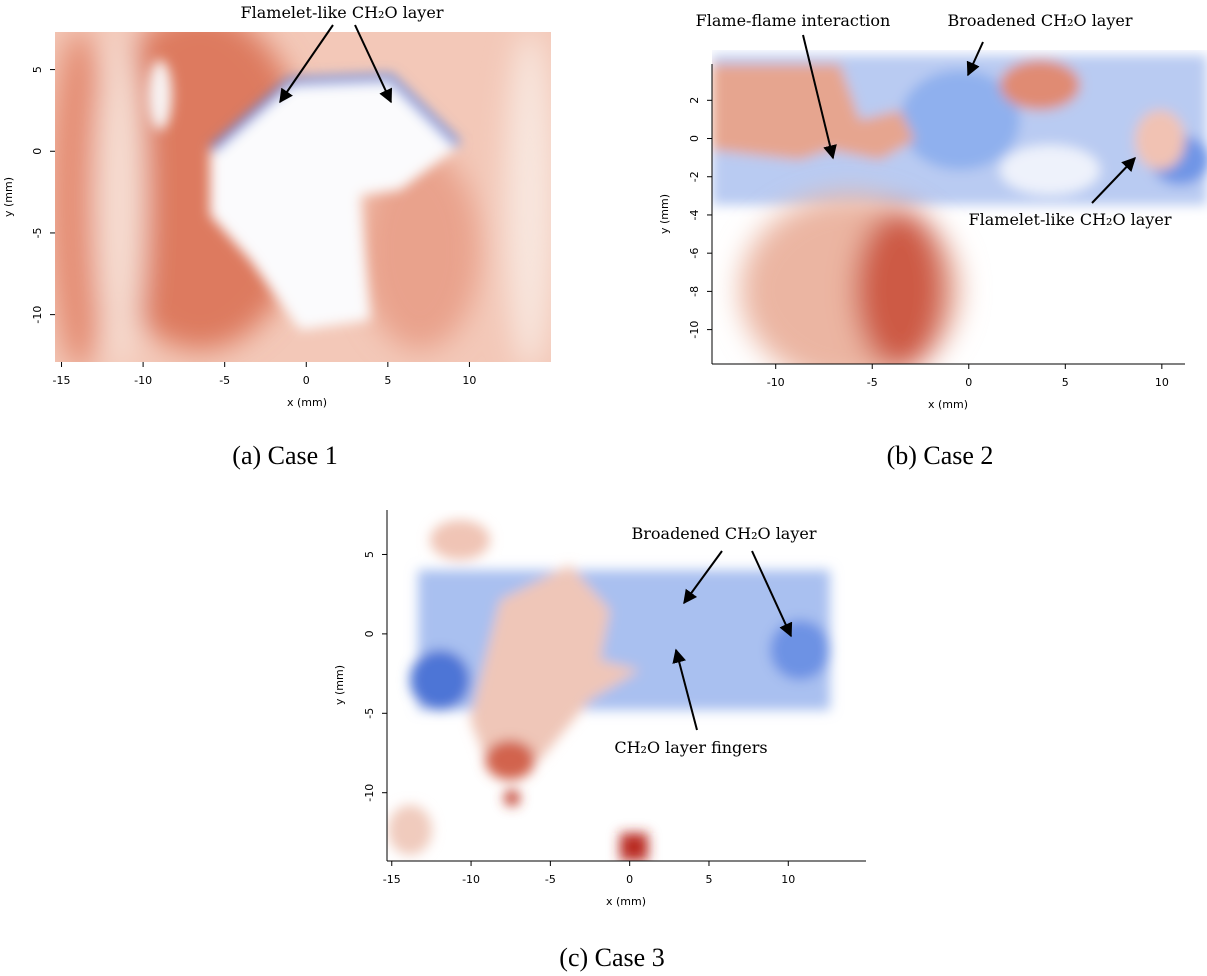  I want to click on annotation: Flame-flame interaction, so click(793, 20).